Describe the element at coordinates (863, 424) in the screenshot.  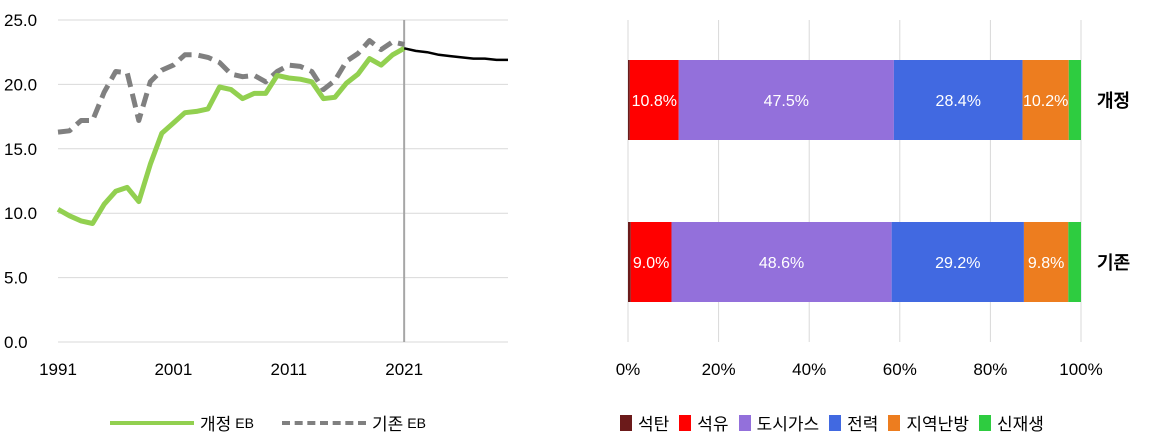
I see `legend-label: 전력` at that location.